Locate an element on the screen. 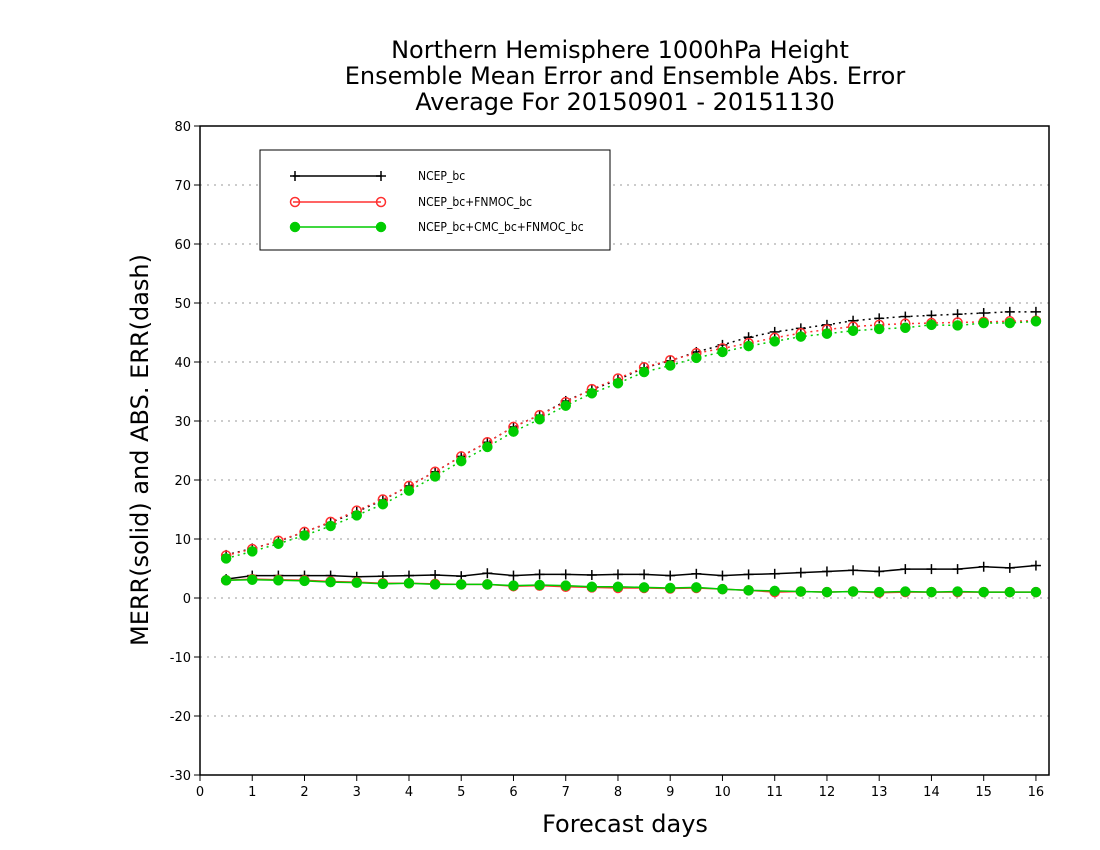 Image resolution: width=1100 pixels, height=850 pixels. x-tick-label: 3 is located at coordinates (357, 792).